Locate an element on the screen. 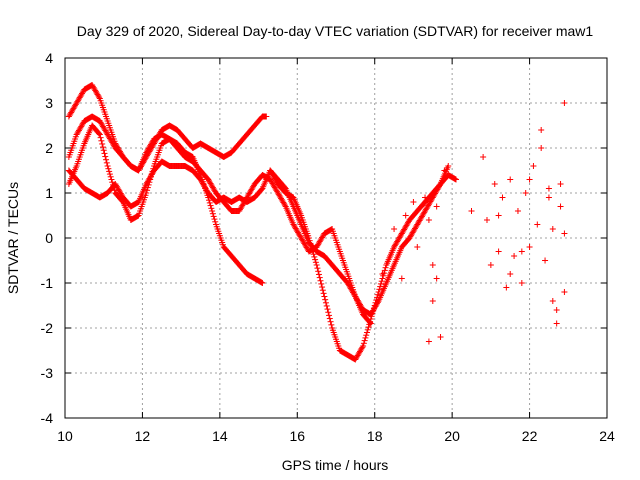  x-axis-label: GPS time / hours is located at coordinates (335, 465).